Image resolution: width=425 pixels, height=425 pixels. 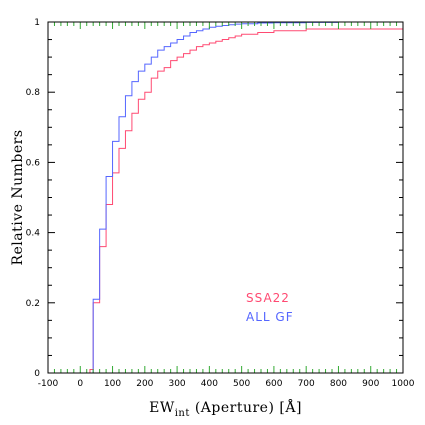 I want to click on x-tick-label: 600, so click(x=273, y=384).